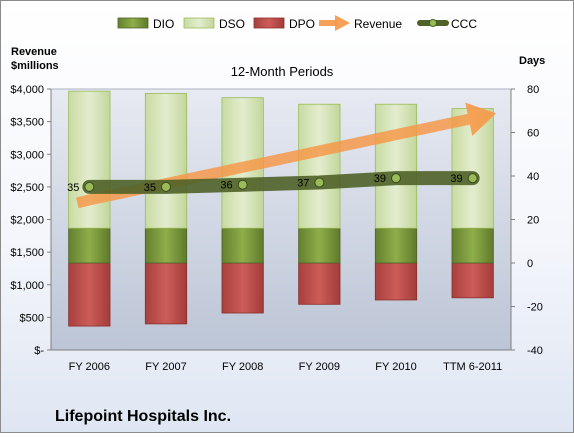  I want to click on ccc-line, so click(281, 182).